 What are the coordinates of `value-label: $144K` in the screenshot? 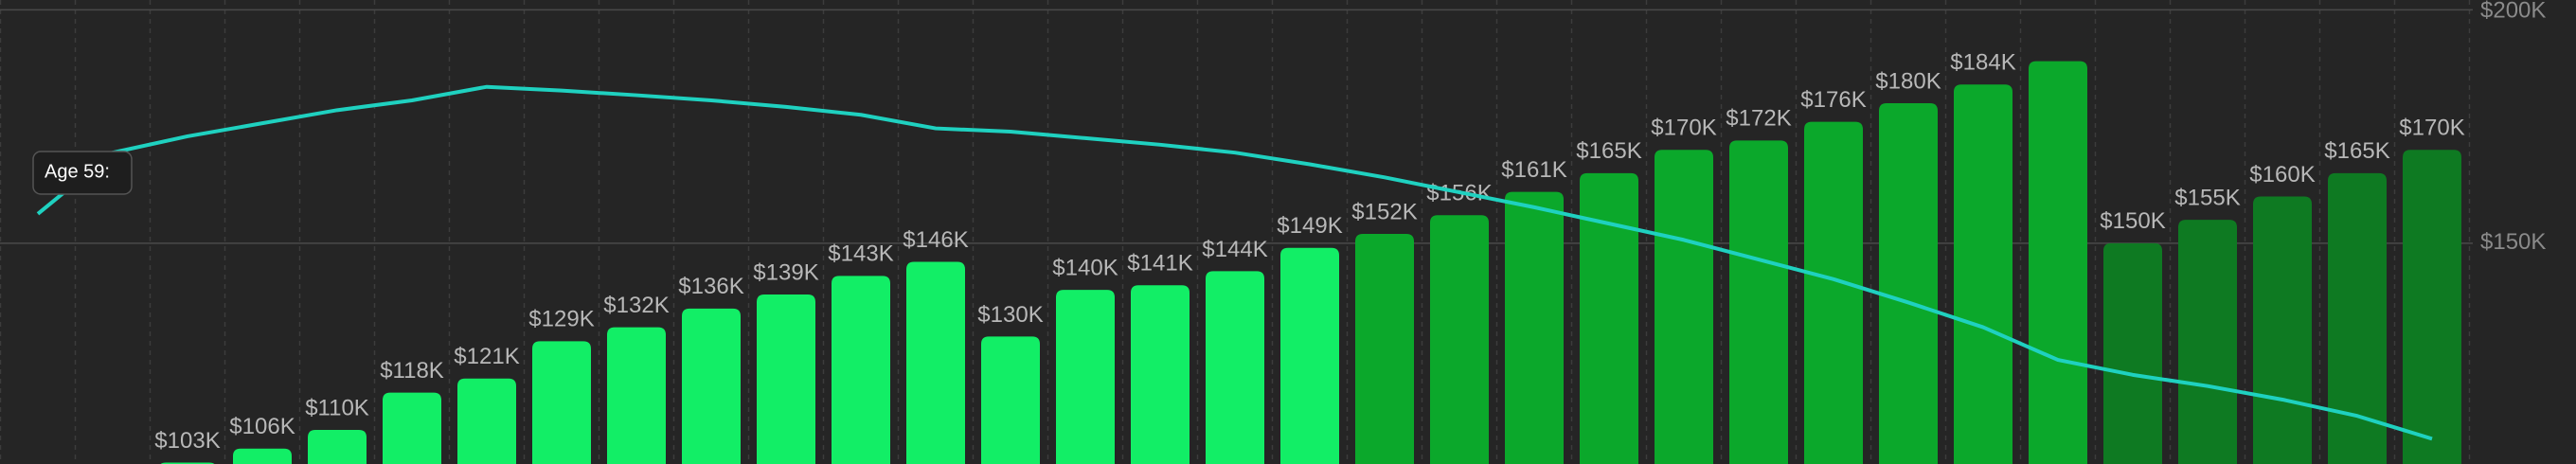 It's located at (1234, 250).